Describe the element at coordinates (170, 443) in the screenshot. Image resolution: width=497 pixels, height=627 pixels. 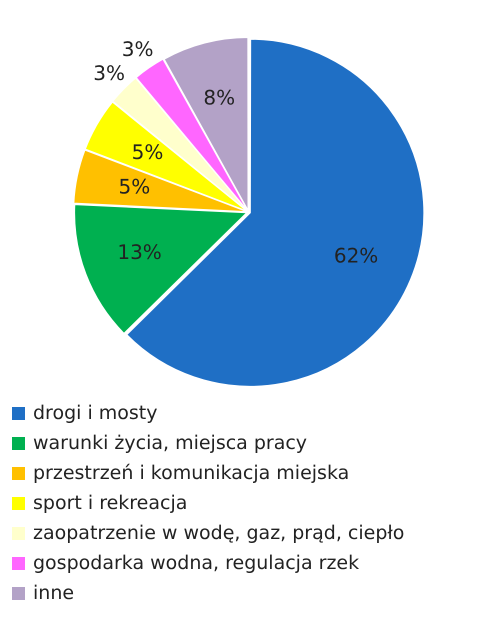
I see `legend-label: warunki życia, miejsca pracy` at that location.